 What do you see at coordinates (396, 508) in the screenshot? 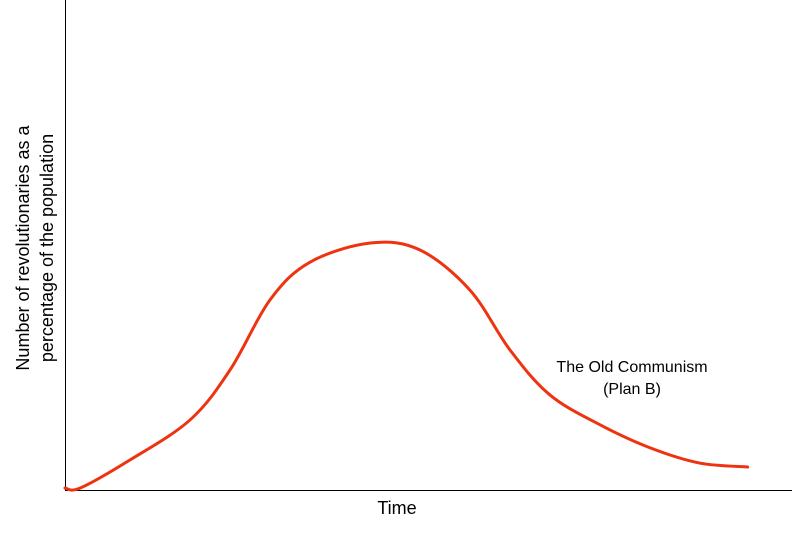
I see `x-axis-label: Time` at bounding box center [396, 508].